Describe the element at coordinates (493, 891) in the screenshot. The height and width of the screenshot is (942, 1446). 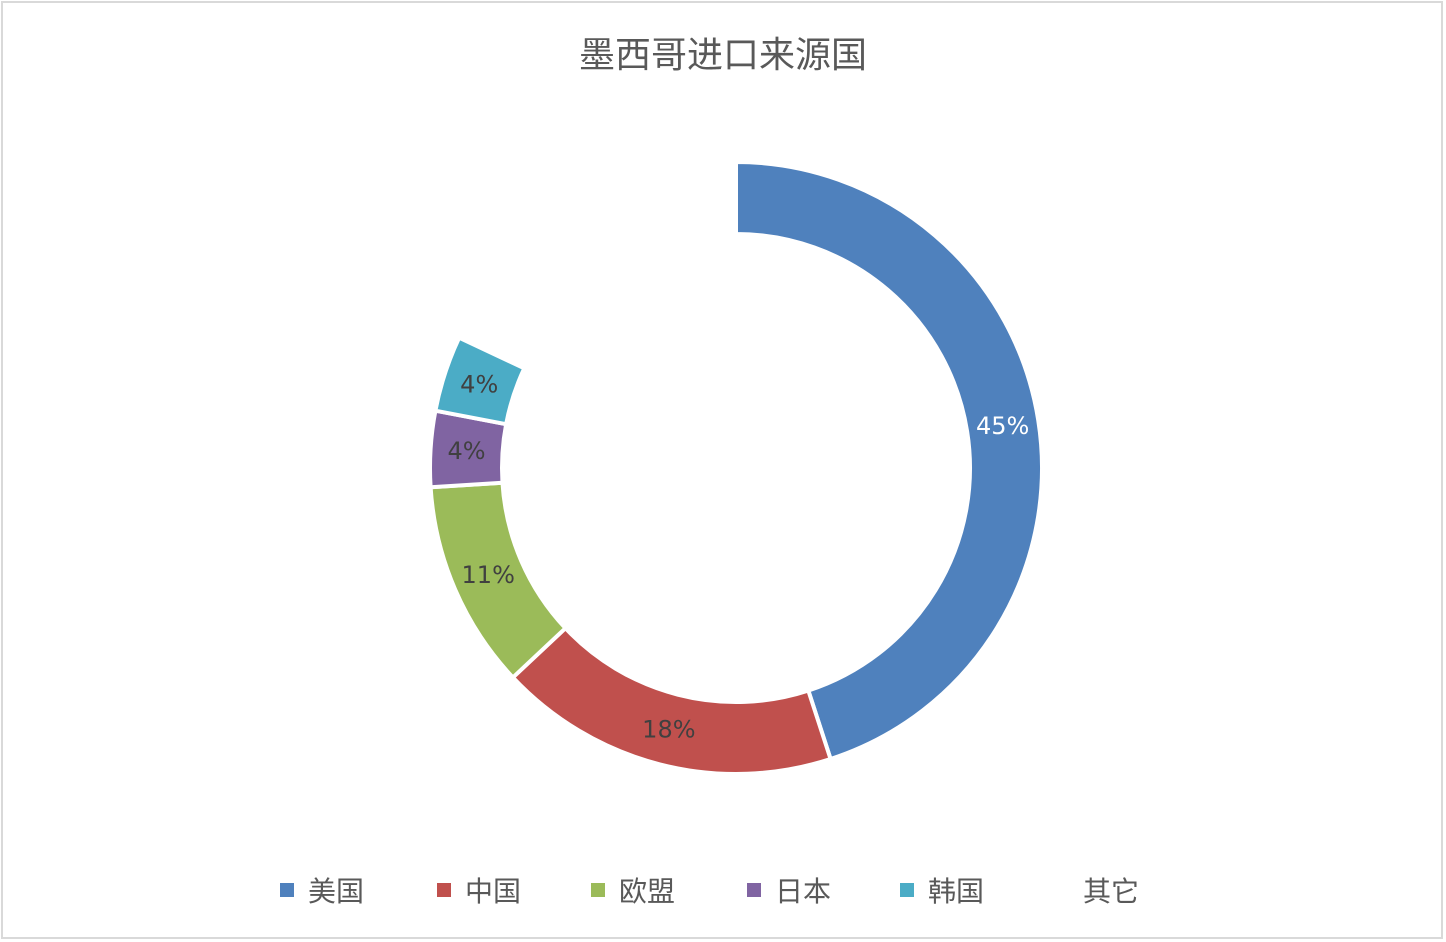
I see `legend-label: 中国` at that location.